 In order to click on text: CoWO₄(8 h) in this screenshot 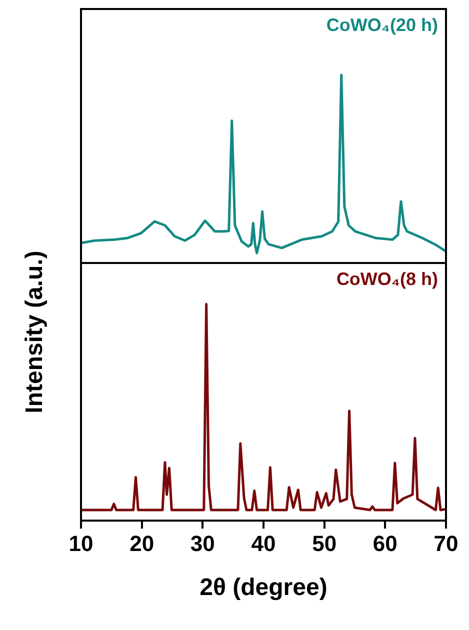, I will do `click(387, 278)`.